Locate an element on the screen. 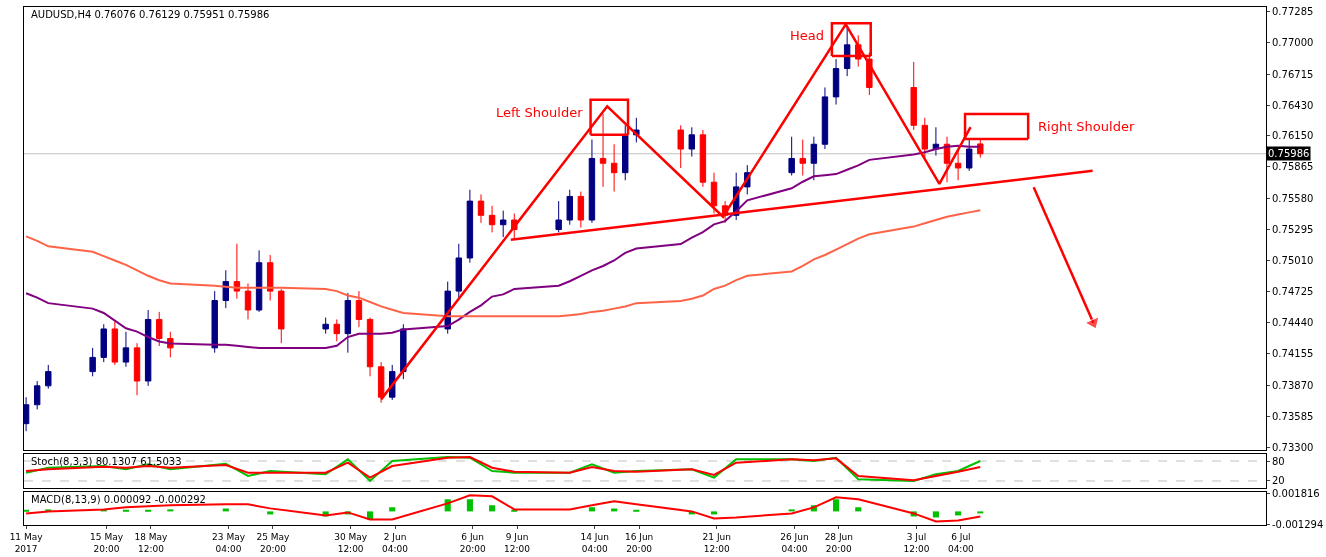  x-tick-label: 14 Jun 04:00 is located at coordinates (594, 542).